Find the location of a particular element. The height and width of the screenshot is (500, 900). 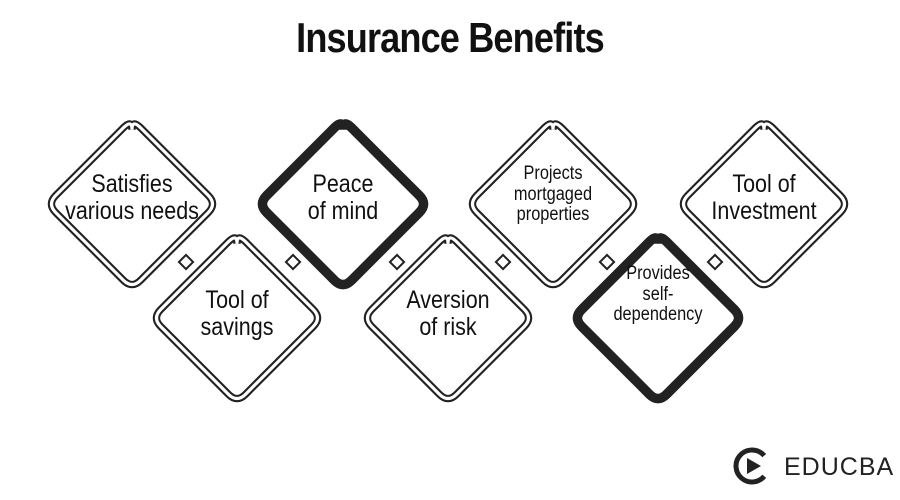

logo-text: EDUCBA is located at coordinates (839, 467).